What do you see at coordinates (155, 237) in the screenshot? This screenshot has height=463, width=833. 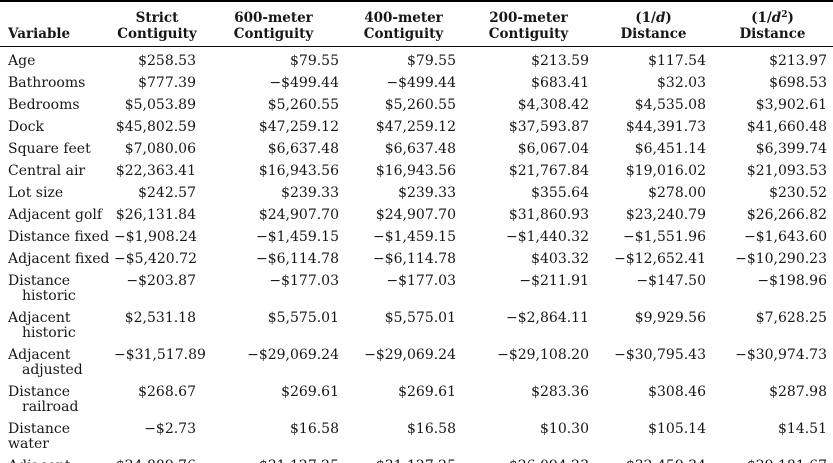 I see `cell-value: −$1,908.24` at bounding box center [155, 237].